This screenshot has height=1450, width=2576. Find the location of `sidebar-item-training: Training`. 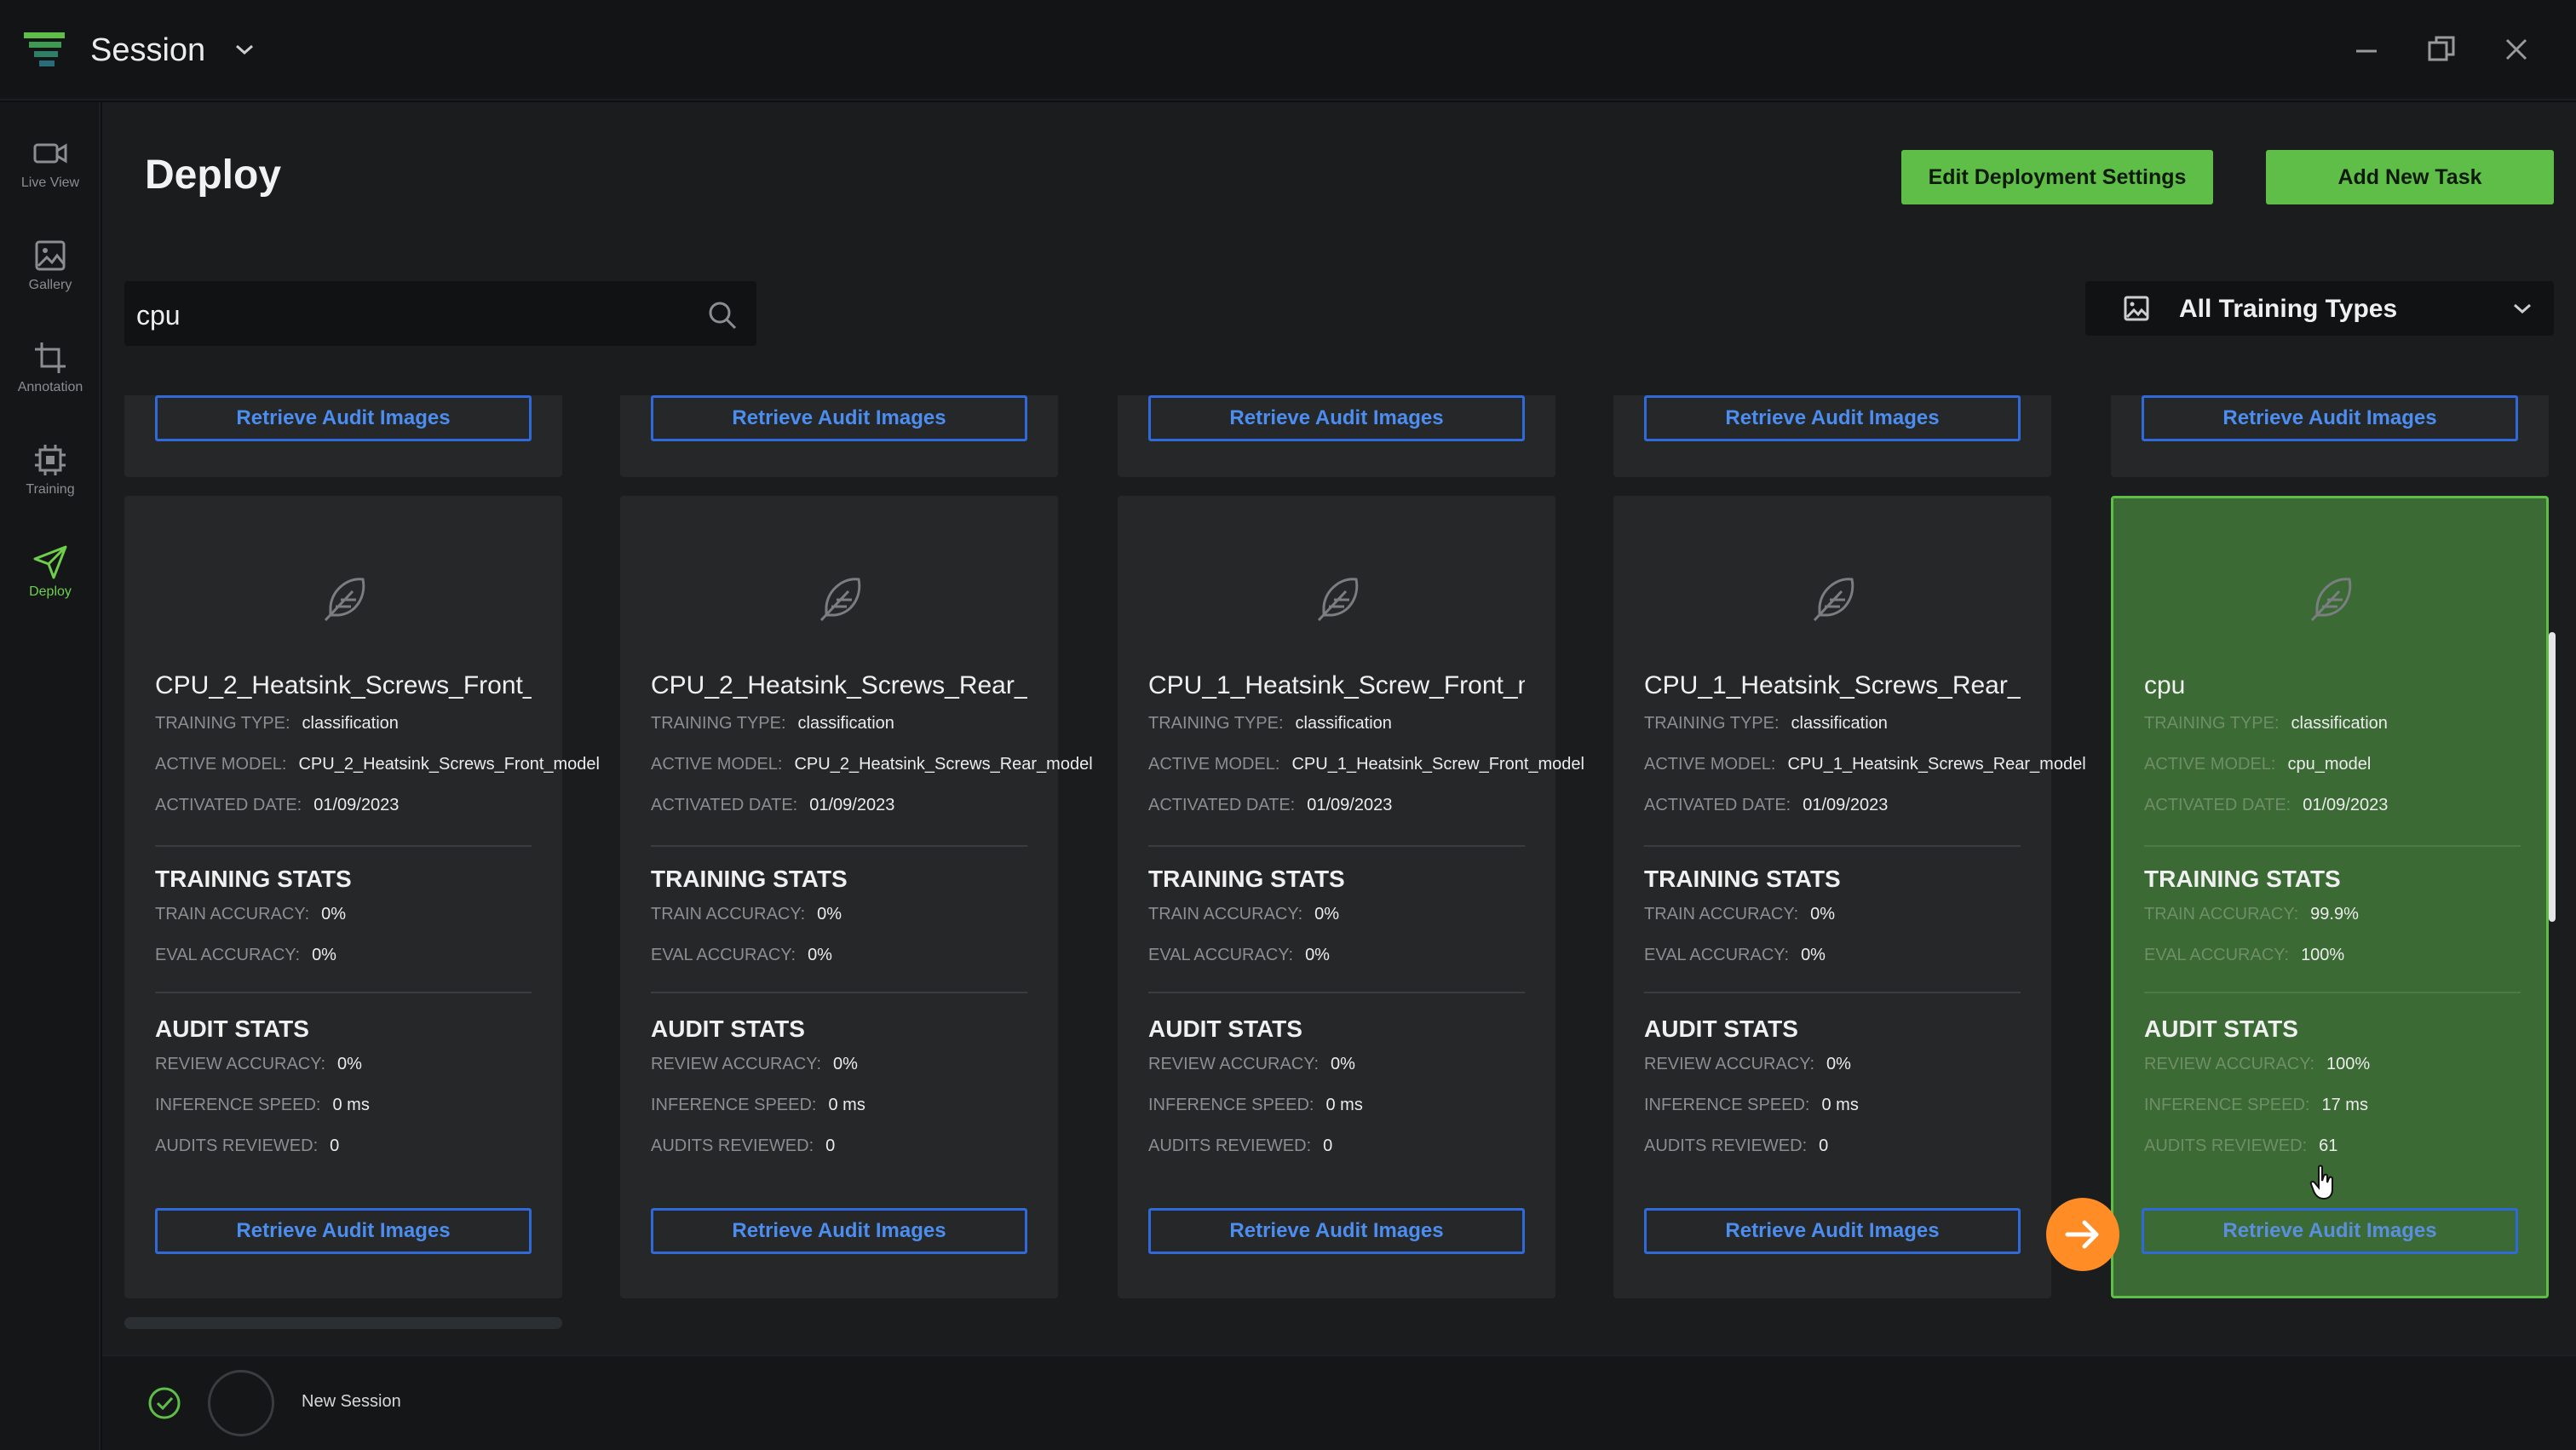

sidebar-item-training: Training is located at coordinates (51, 472).